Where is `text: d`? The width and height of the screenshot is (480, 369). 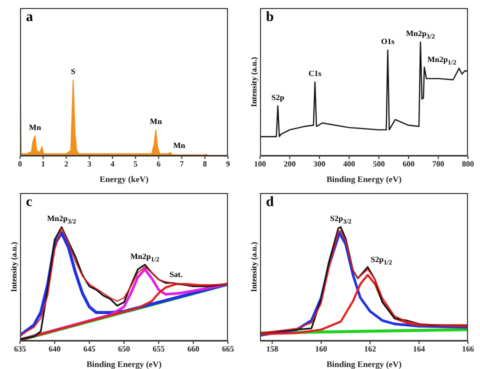
text: d is located at coordinates (270, 203).